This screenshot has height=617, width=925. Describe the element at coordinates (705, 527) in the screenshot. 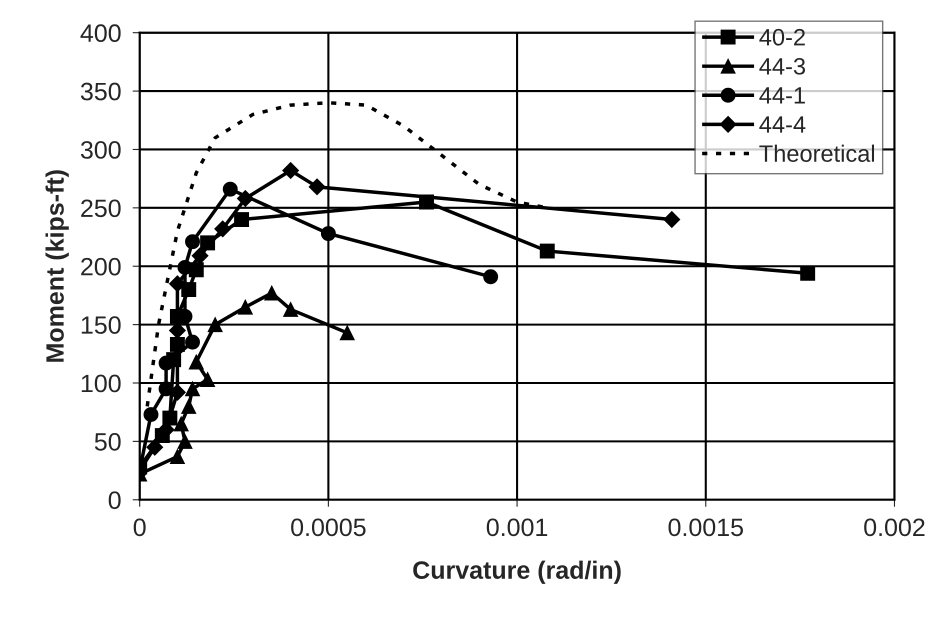

I see `x-tick-label: 0.0015` at that location.